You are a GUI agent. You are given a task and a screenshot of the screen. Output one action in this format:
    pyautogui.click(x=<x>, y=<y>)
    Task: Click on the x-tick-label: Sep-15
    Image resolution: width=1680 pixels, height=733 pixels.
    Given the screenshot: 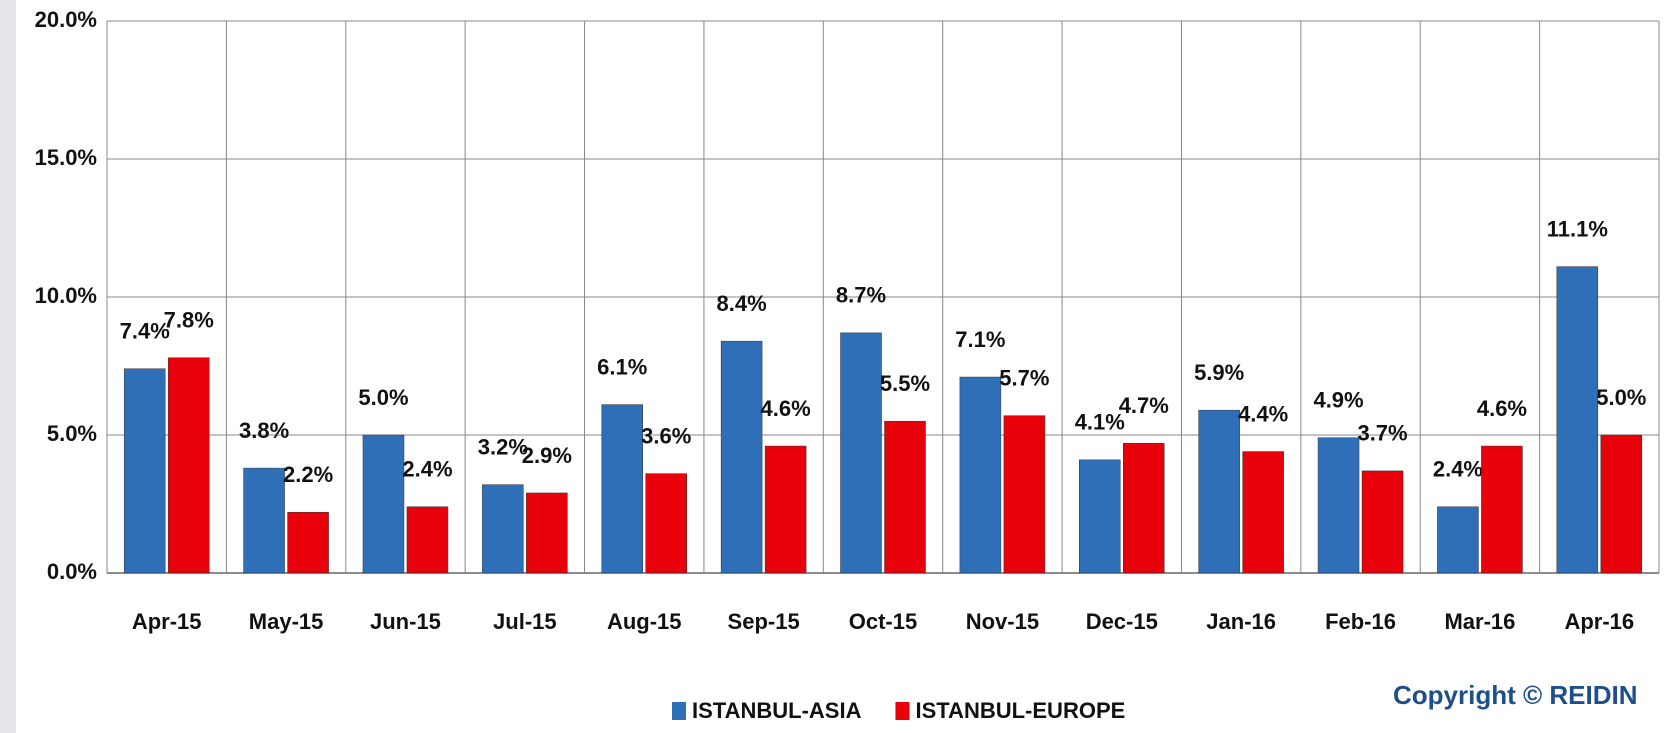 What is the action you would take?
    pyautogui.click(x=764, y=621)
    